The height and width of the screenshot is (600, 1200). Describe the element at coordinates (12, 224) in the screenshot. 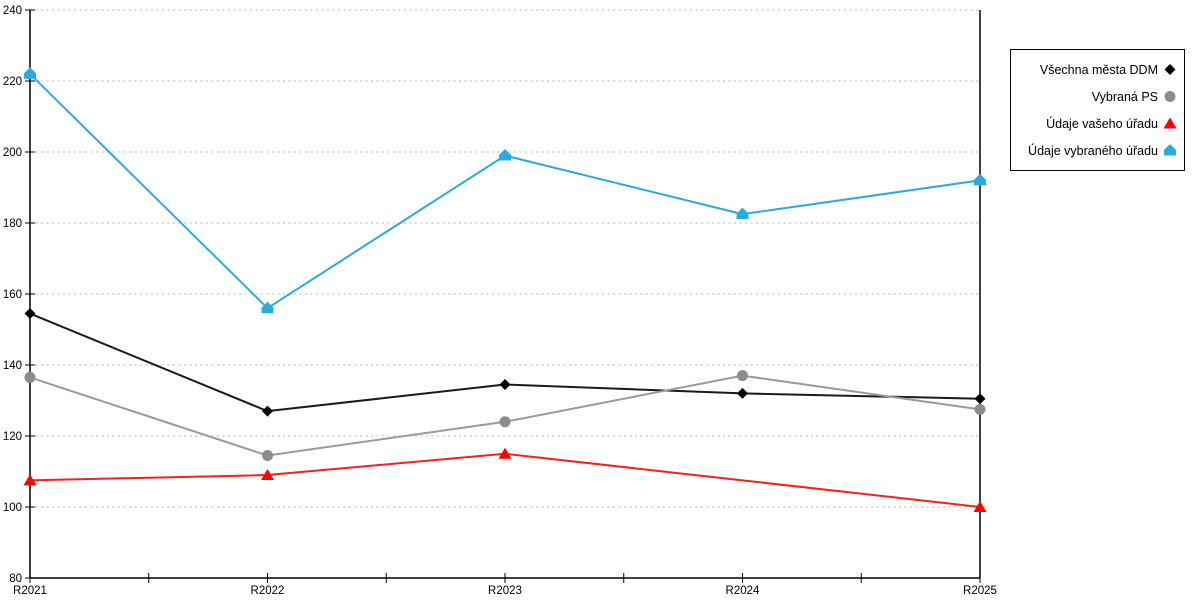

I see `y-tick-label: 180` at that location.